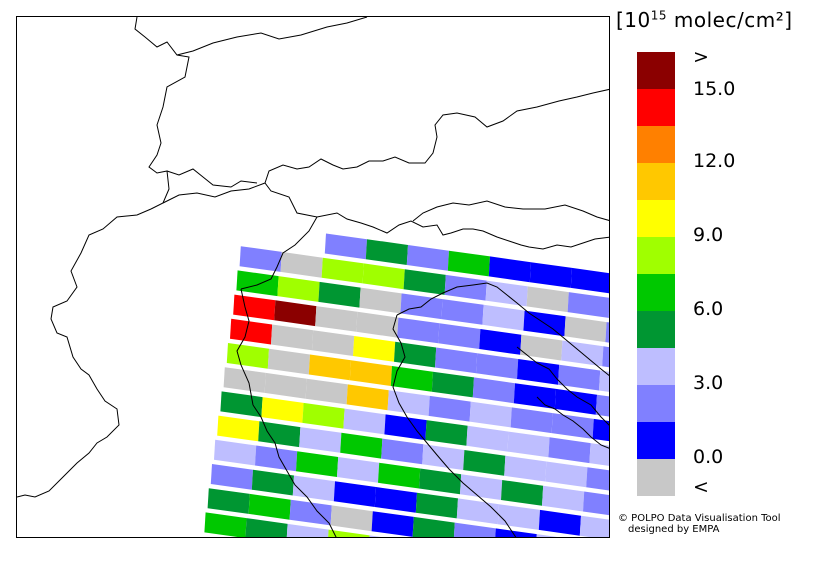 This screenshot has width=813, height=566. Describe the element at coordinates (708, 383) in the screenshot. I see `legend-label: 3.0` at that location.